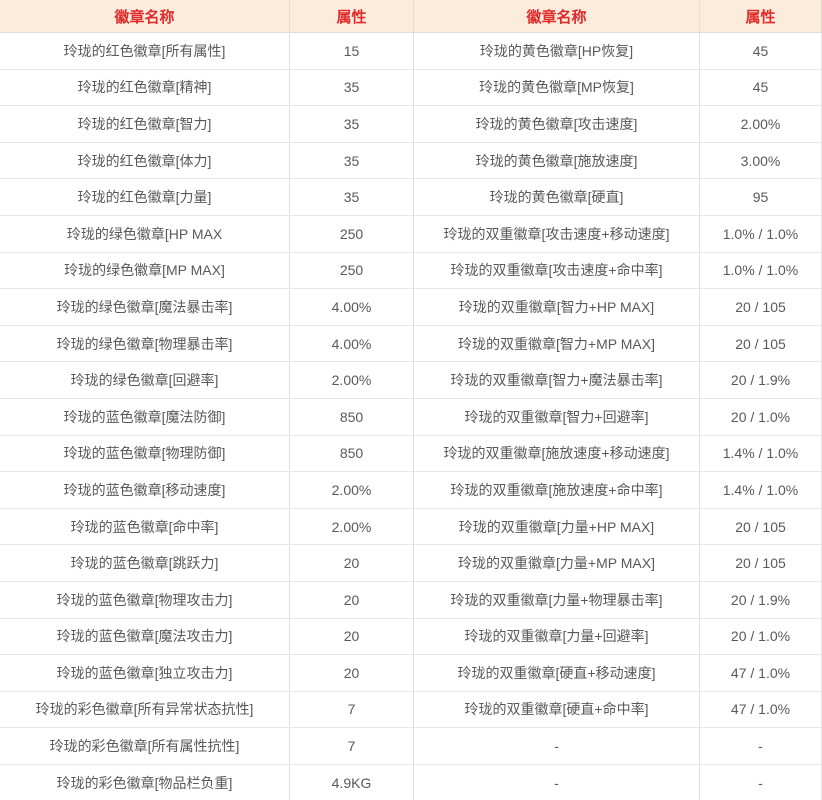 This screenshot has width=822, height=800. Describe the element at coordinates (557, 599) in the screenshot. I see `badge-name-cell-right: 玲珑的双重徽章[力量+物理暴击率]` at that location.